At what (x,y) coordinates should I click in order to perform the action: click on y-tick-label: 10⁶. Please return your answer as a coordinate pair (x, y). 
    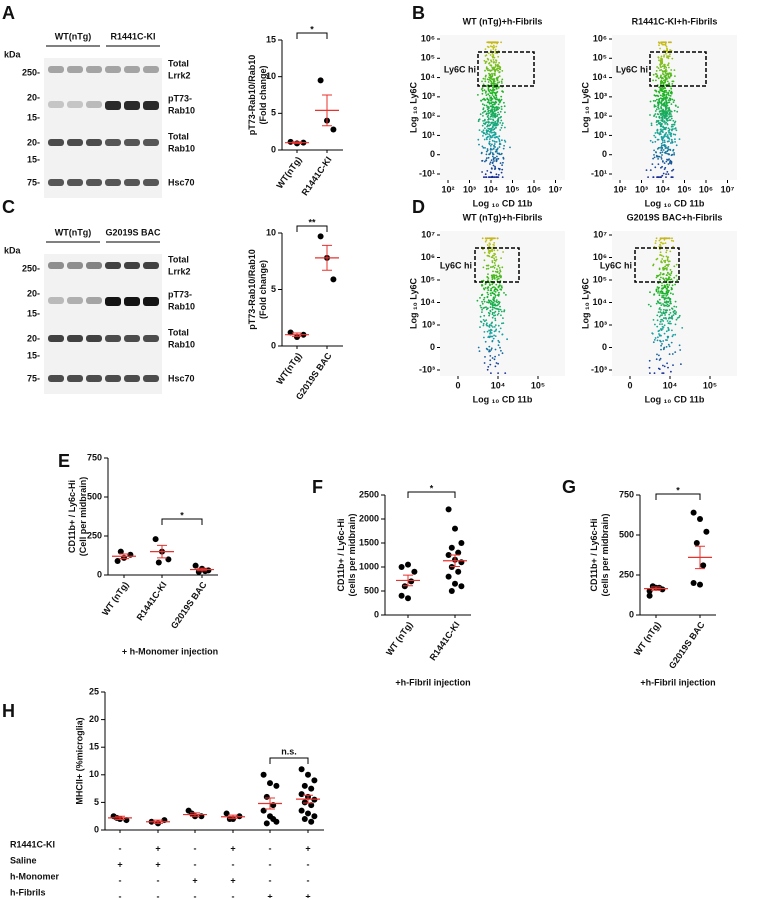
    Looking at the image, I should click on (600, 257).